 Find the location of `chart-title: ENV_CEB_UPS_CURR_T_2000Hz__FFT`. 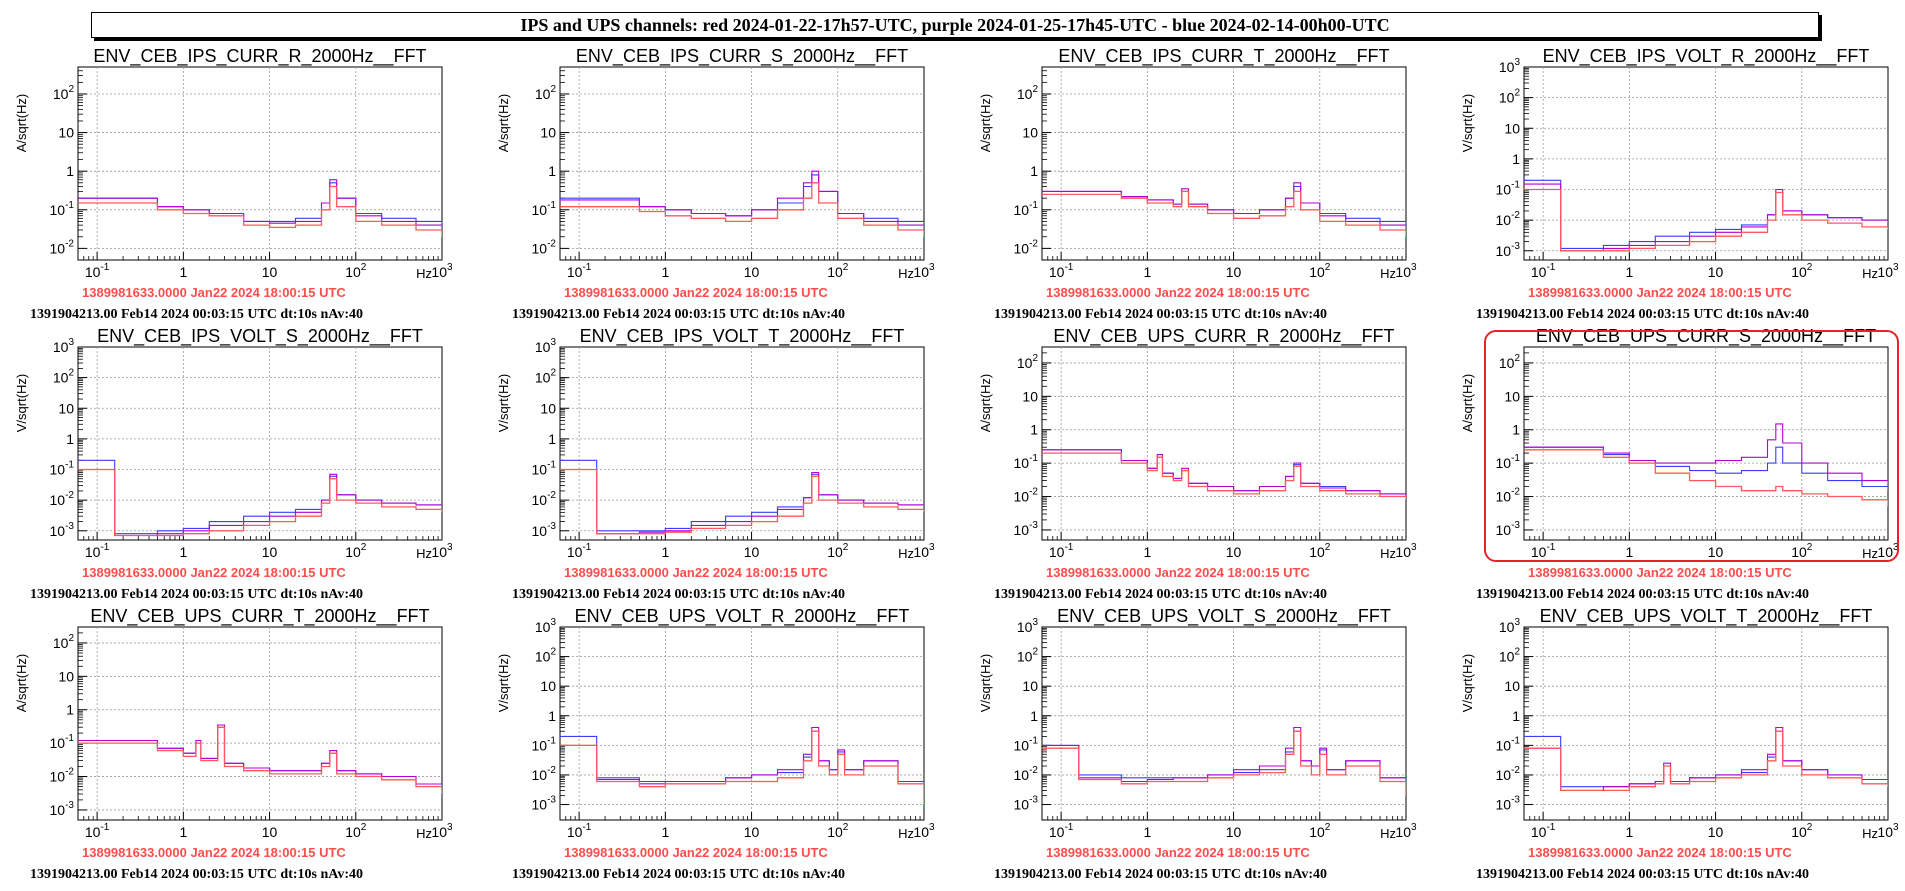

chart-title: ENV_CEB_UPS_CURR_T_2000Hz__FFT is located at coordinates (259, 616).